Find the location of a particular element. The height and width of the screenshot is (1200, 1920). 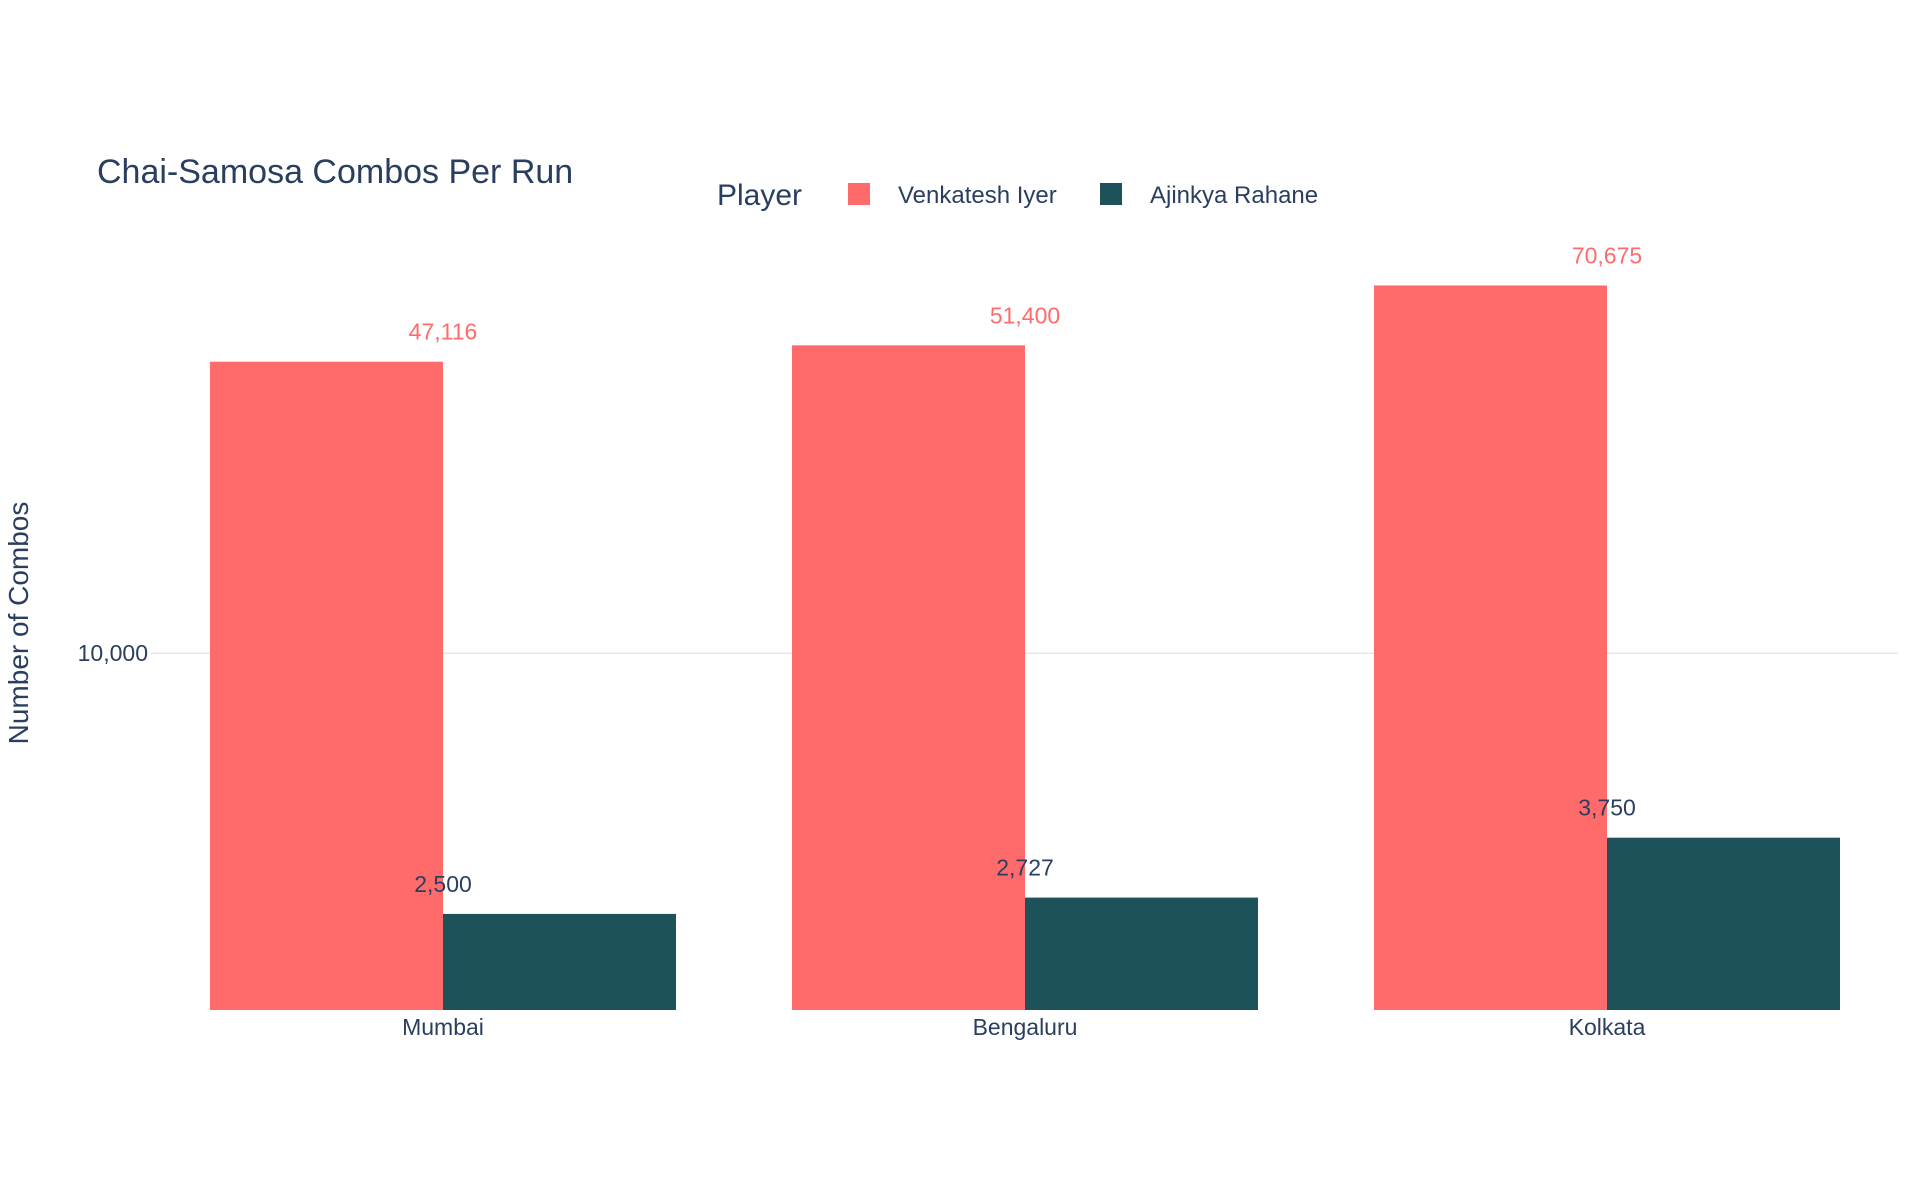

bar-ajinkya-rahane-kolkata is located at coordinates (1723, 923).